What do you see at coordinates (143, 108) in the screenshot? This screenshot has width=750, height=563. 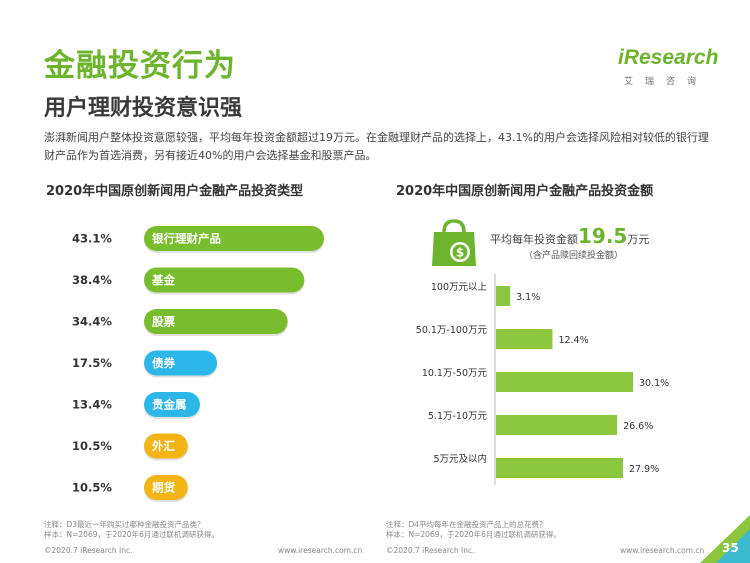 I see `page-subtitle: 用户理财投资意识强` at bounding box center [143, 108].